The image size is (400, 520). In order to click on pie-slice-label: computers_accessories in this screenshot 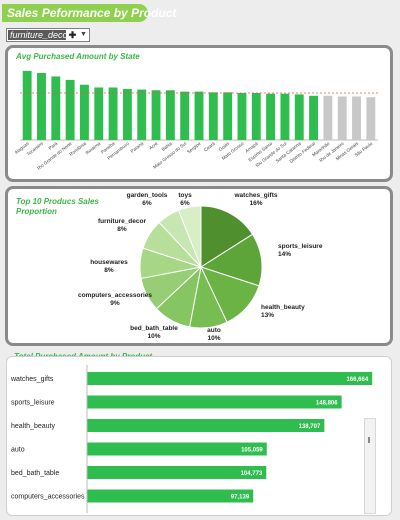, I will do `click(115, 295)`.